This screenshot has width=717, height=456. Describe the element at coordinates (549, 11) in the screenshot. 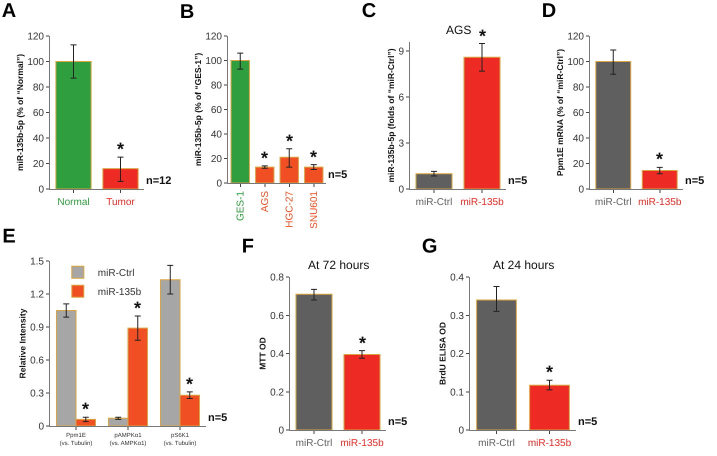

I see `chart-title: D` at that location.